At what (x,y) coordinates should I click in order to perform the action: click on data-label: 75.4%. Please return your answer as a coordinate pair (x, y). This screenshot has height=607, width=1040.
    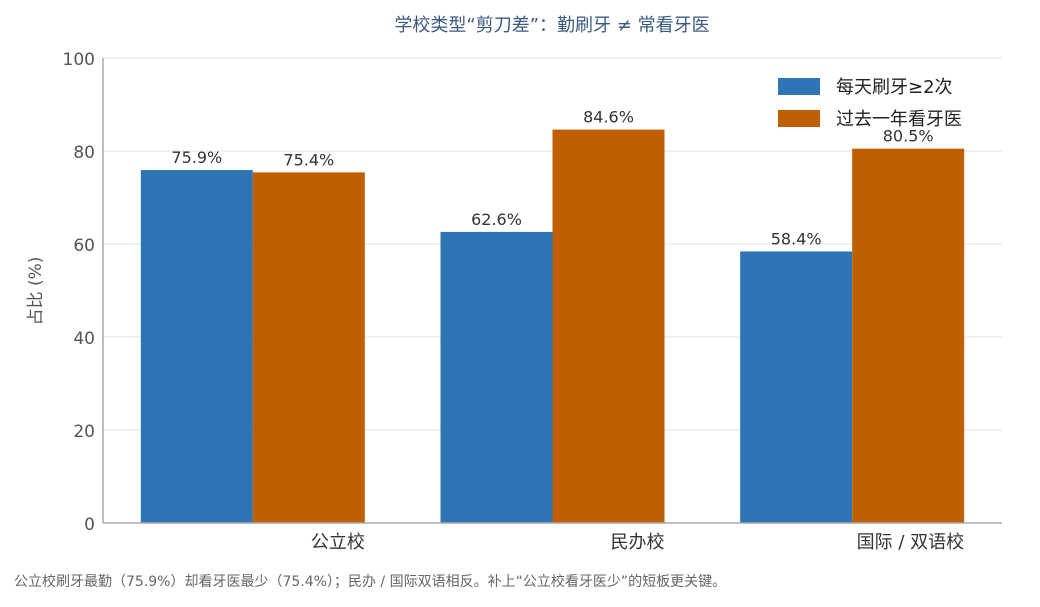
    Looking at the image, I should click on (308, 159).